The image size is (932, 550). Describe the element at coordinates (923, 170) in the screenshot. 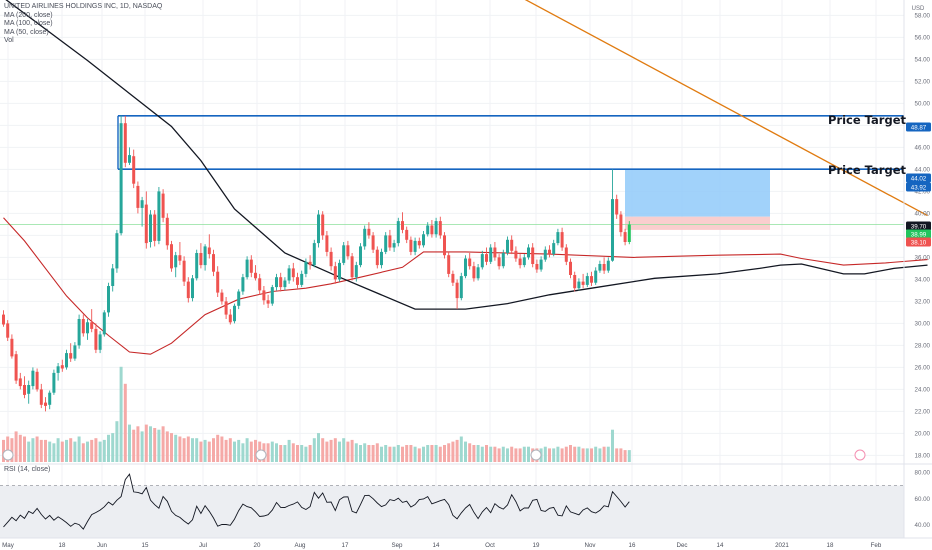

I see `price-tick-label: 44.00` at that location.